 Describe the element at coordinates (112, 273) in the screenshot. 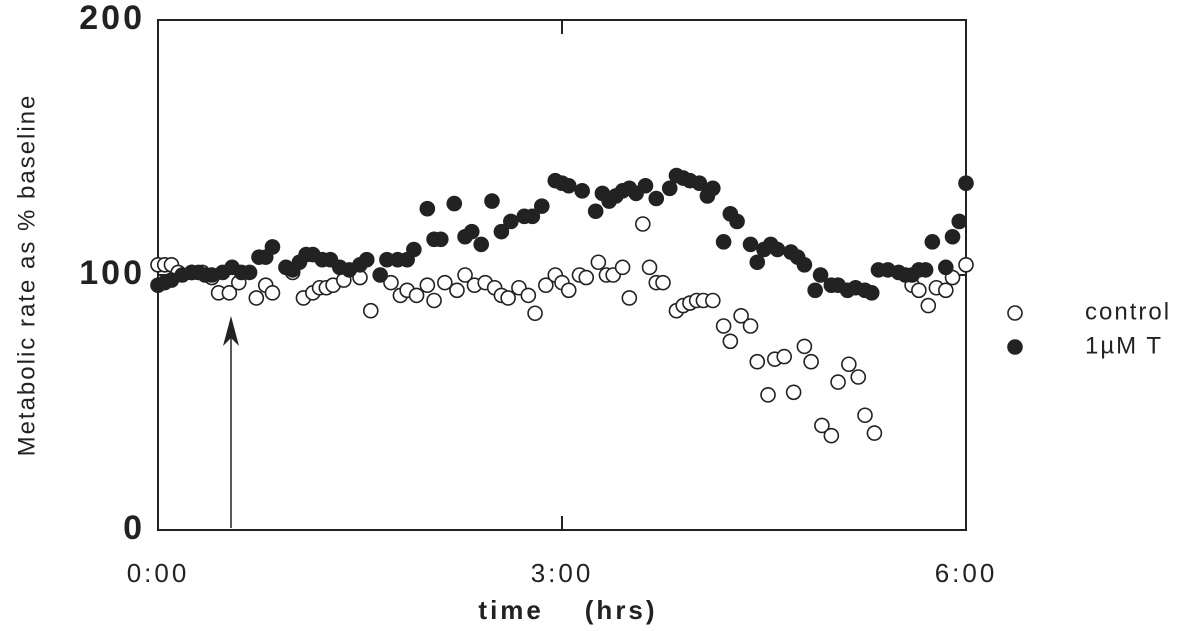

I see `y-tick-label: 100` at that location.